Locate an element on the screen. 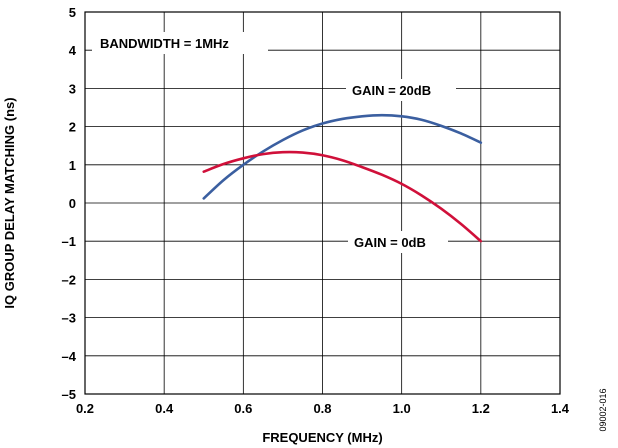  y-tick-label: 3 is located at coordinates (72, 88).